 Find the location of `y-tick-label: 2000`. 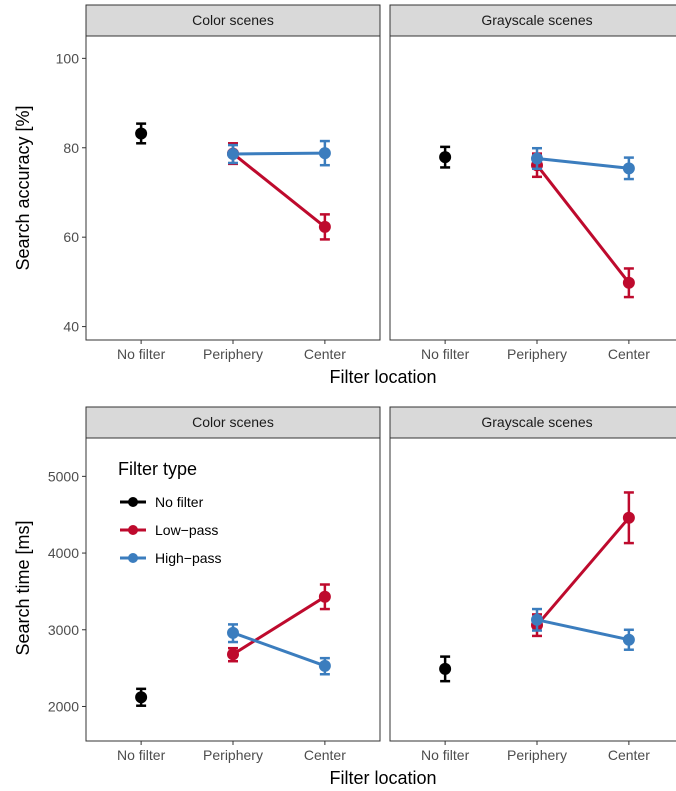

y-tick-label: 2000 is located at coordinates (63, 706).